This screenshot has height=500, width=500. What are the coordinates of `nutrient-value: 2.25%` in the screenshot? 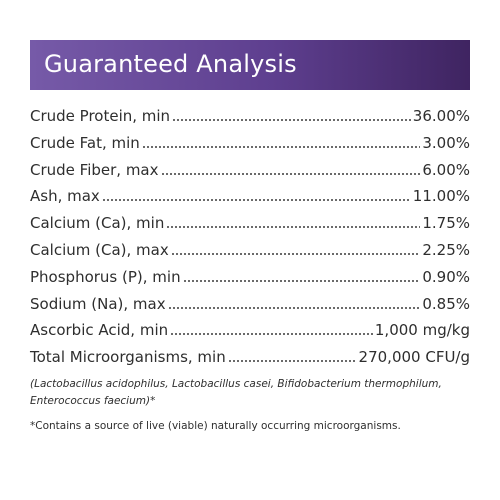 It's located at (446, 249).